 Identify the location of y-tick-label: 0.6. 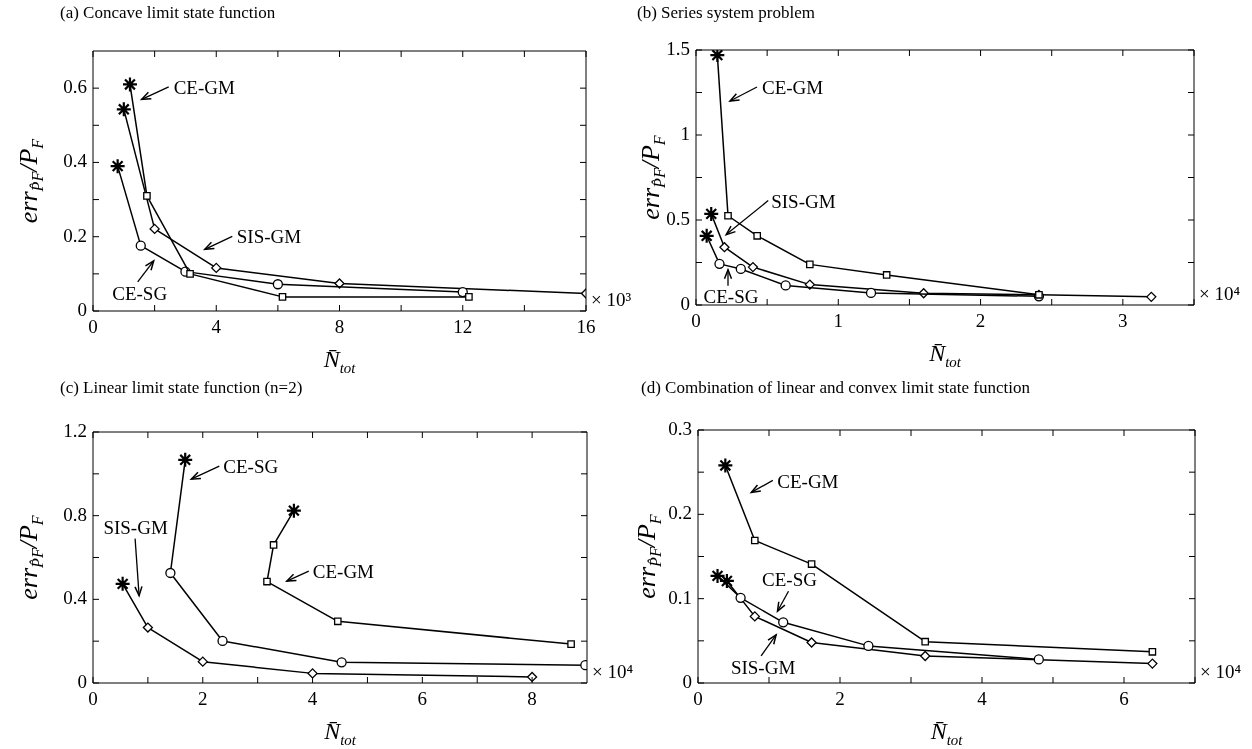
(75, 87).